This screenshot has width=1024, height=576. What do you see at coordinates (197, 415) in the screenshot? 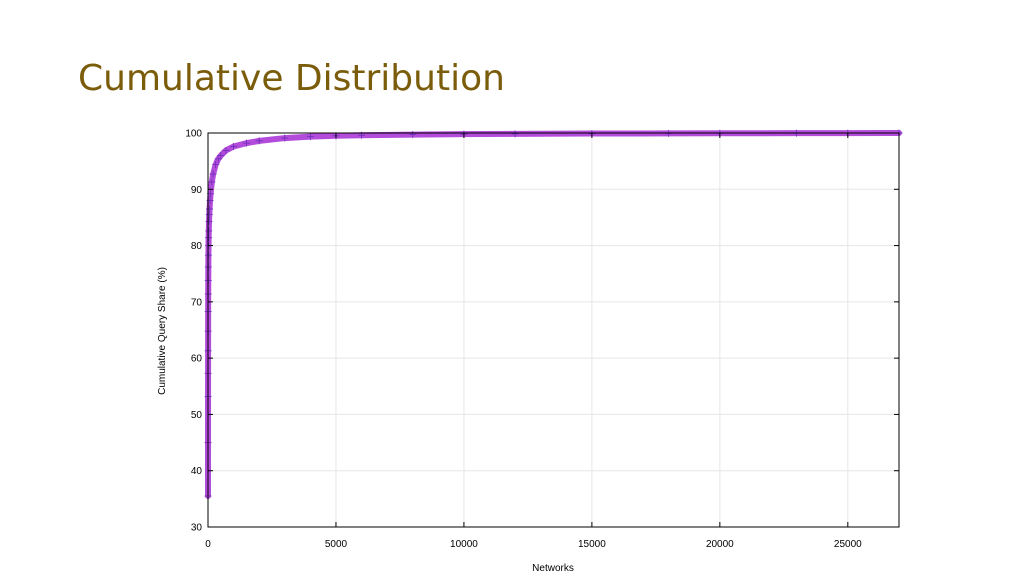
I see `y-tick-label: 50` at bounding box center [197, 415].